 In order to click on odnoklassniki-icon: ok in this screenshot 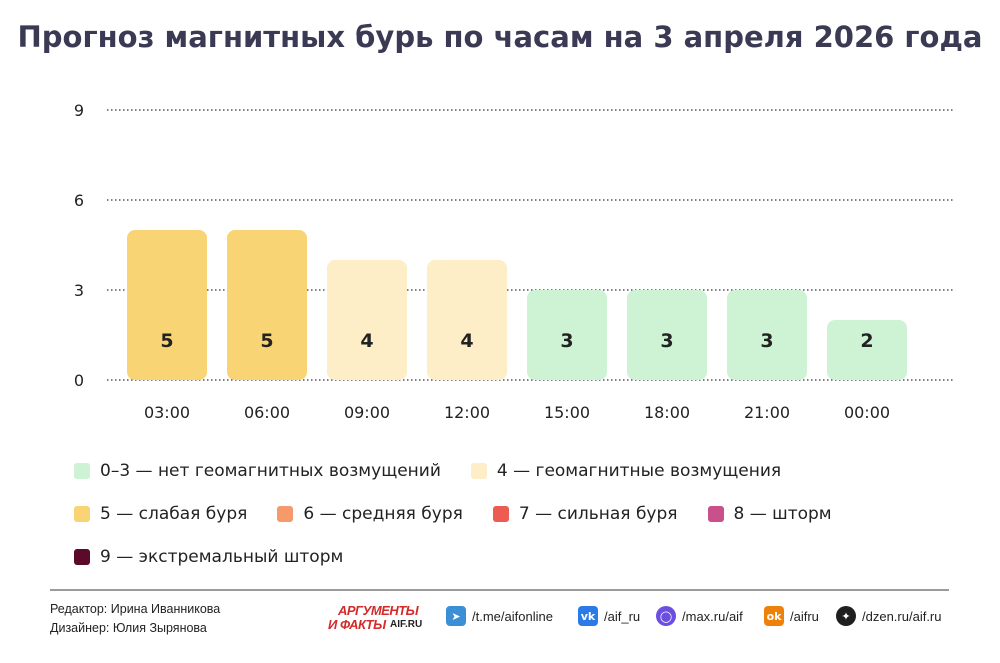, I will do `click(774, 616)`.